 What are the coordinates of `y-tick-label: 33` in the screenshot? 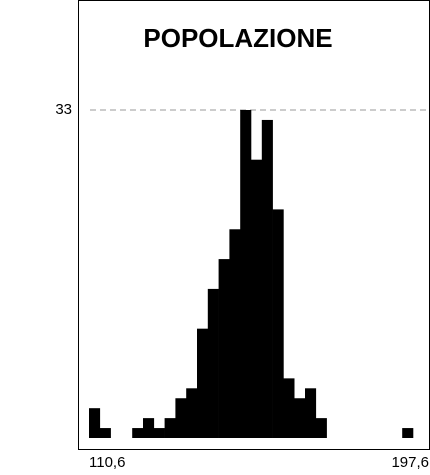 It's located at (63, 109).